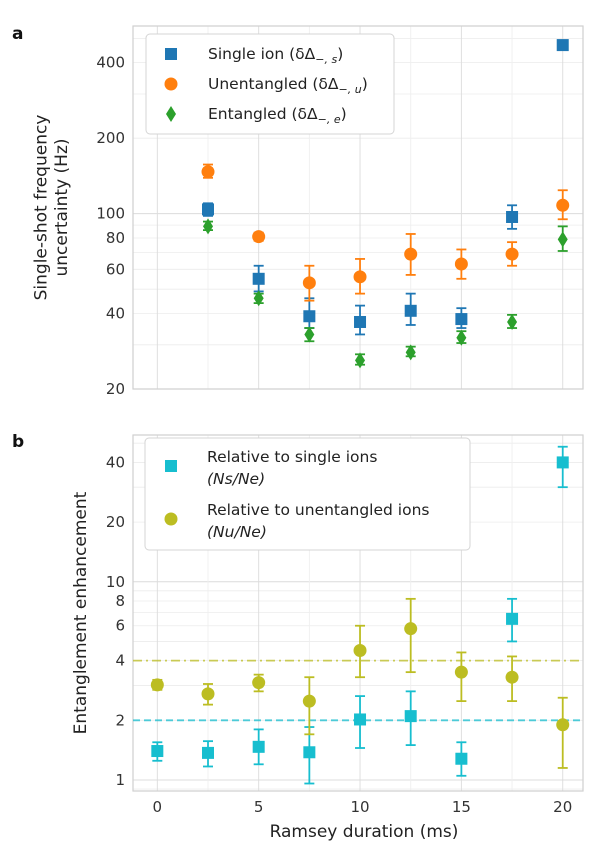  Describe the element at coordinates (120, 780) in the screenshot. I see `y-tick-label: 1` at that location.